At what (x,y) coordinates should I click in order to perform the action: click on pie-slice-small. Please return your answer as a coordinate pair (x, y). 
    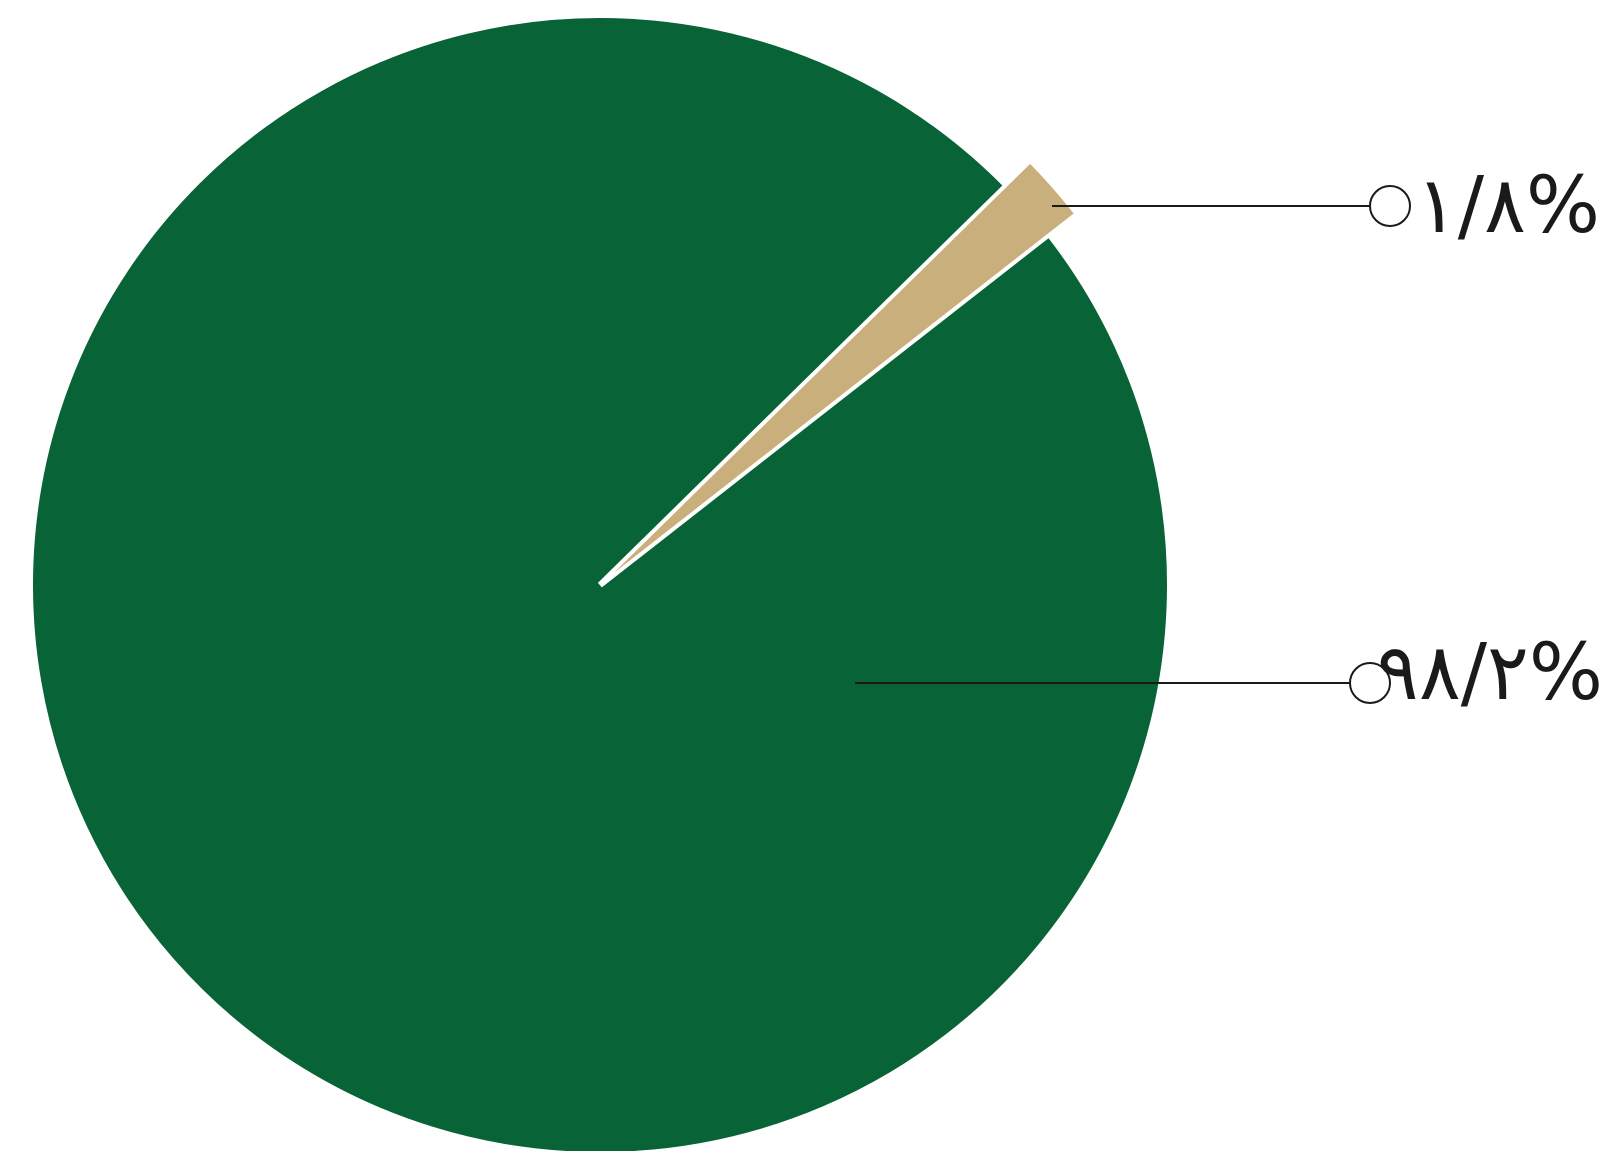
    Looking at the image, I should click on (843, 368).